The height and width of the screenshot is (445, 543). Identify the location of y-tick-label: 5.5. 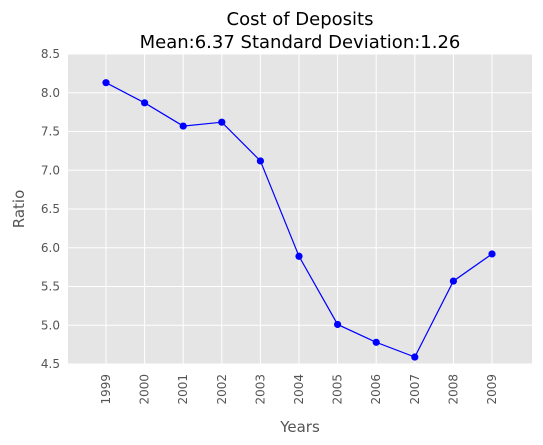
(50, 287).